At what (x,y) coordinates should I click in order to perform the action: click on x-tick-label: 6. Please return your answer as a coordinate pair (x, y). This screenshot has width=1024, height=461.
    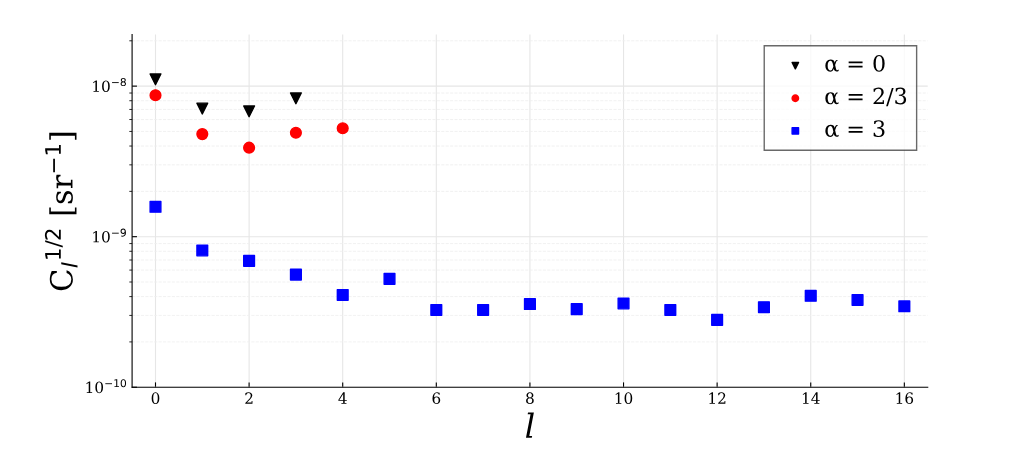
    Looking at the image, I should click on (436, 398).